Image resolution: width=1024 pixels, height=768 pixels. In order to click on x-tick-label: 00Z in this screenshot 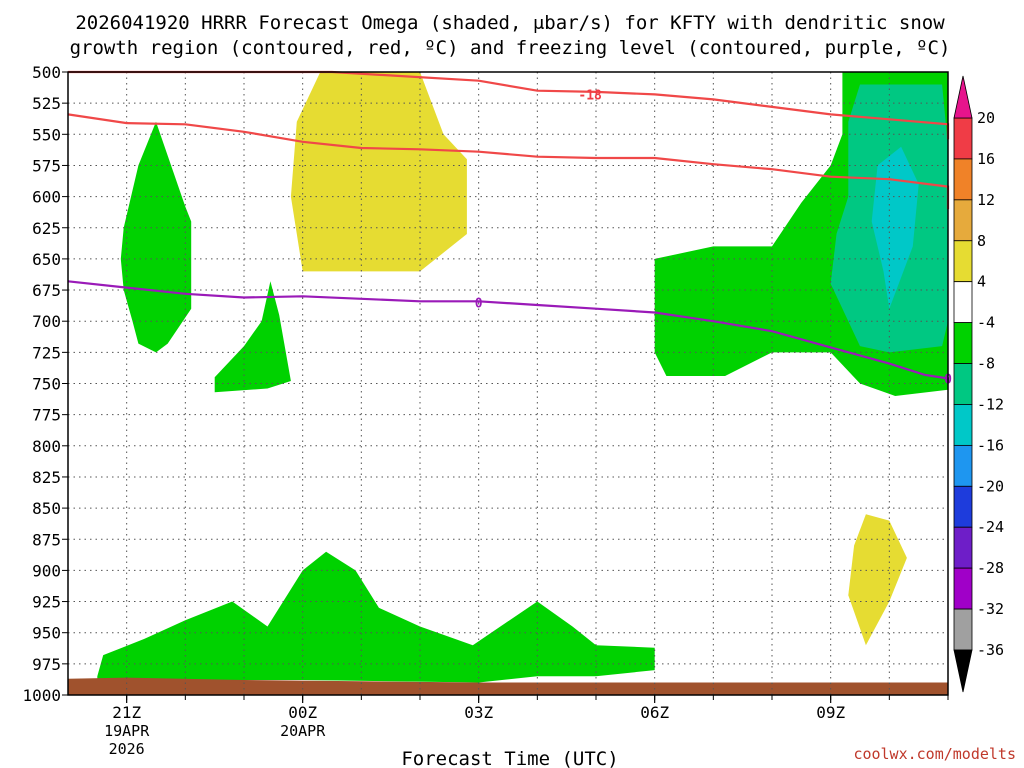, I will do `click(302, 712)`.